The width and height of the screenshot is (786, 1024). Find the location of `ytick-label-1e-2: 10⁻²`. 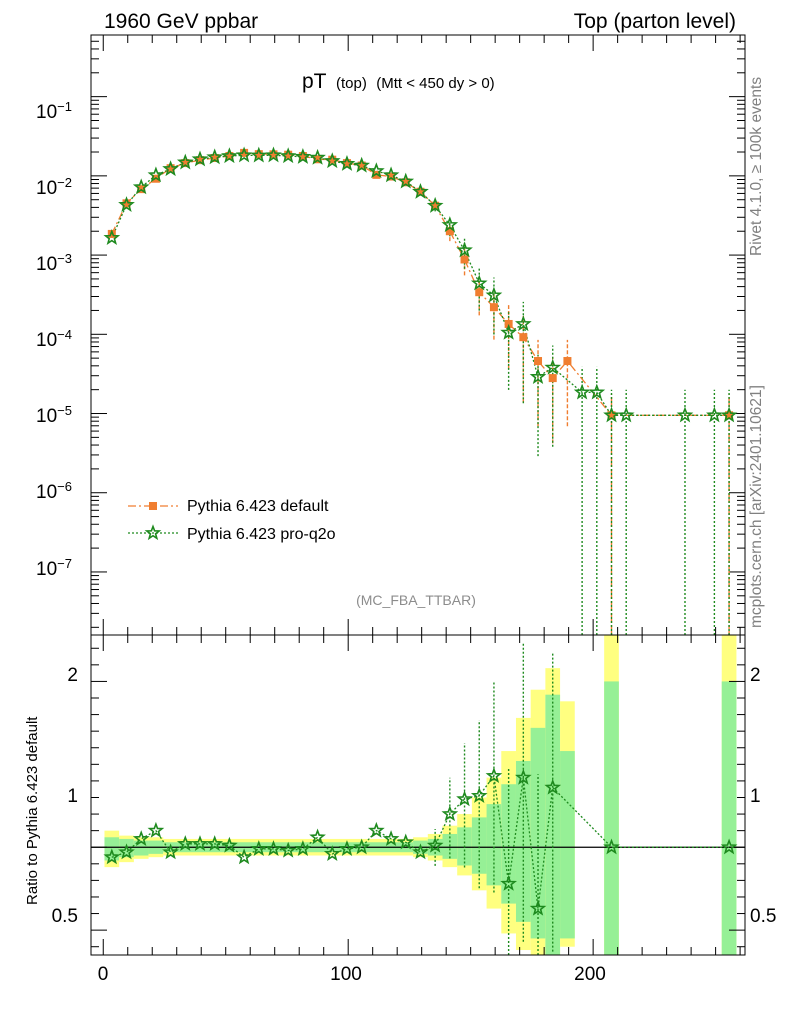

ytick-label-1e-2: 10⁻² is located at coordinates (54, 187).